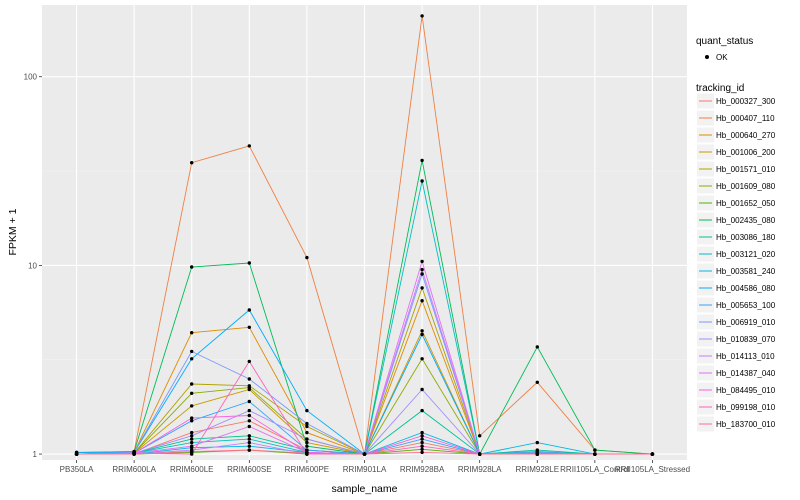 The width and height of the screenshot is (800, 500). I want to click on legend-label: Hb_000640_270, so click(746, 135).